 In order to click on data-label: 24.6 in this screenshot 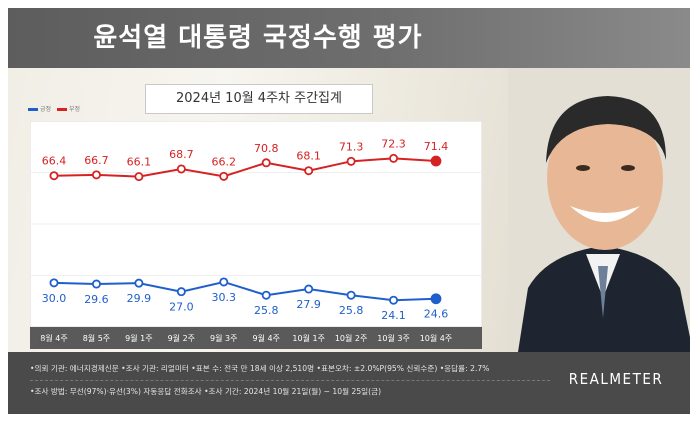, I will do `click(436, 314)`.